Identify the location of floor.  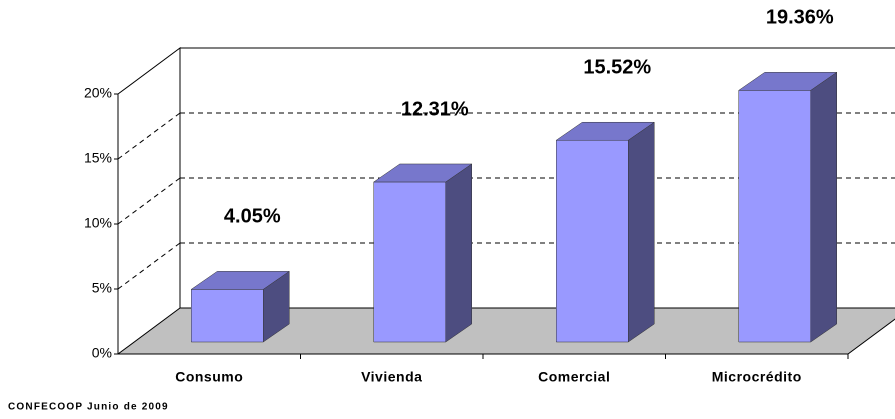
(505, 331).